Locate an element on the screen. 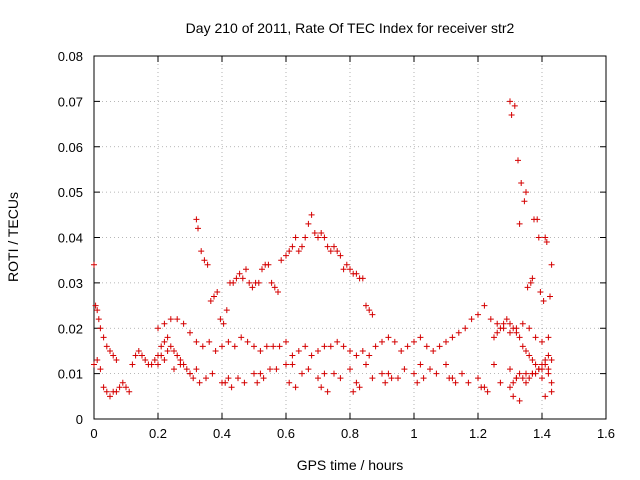 This screenshot has width=640, height=480. y-tick-label: 0.08 is located at coordinates (70, 56).